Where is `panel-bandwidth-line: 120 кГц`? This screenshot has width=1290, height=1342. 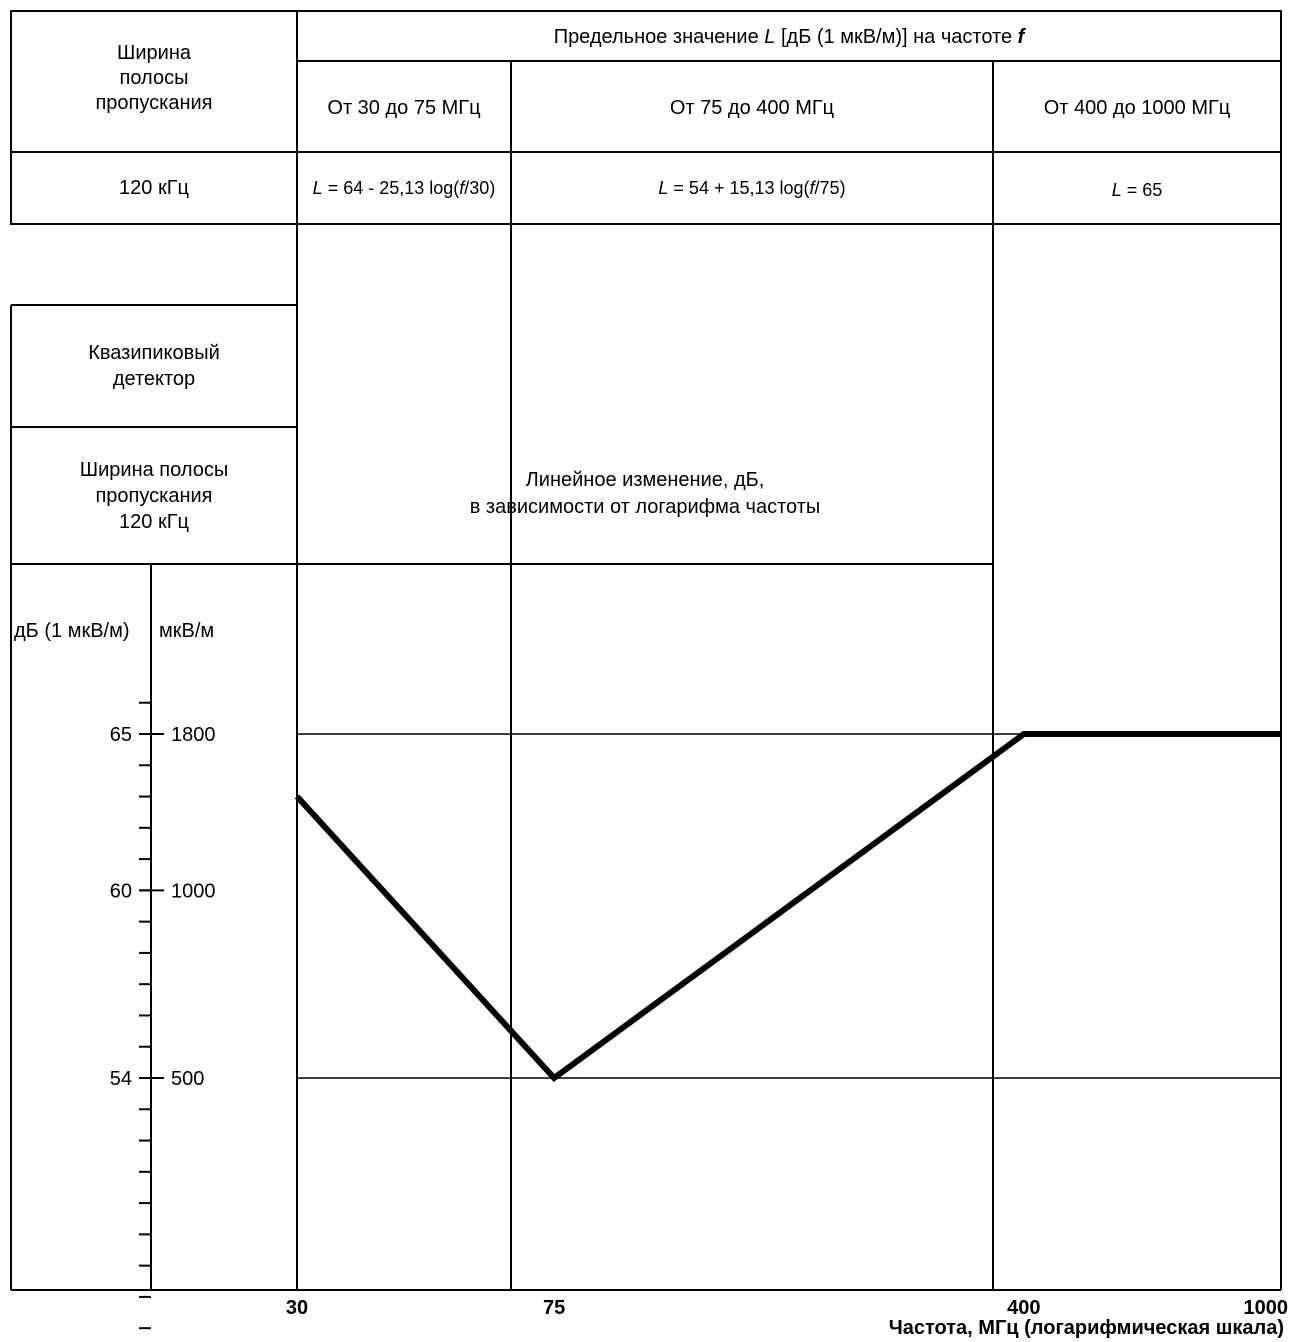
panel-bandwidth-line: 120 кГц is located at coordinates (154, 522).